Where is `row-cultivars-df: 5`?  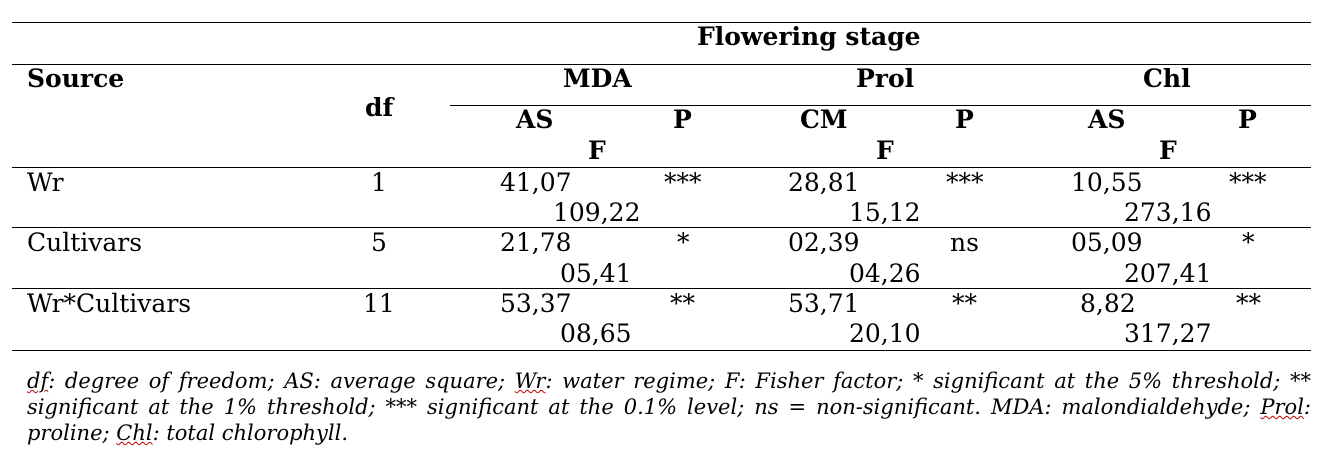 row-cultivars-df: 5 is located at coordinates (379, 242).